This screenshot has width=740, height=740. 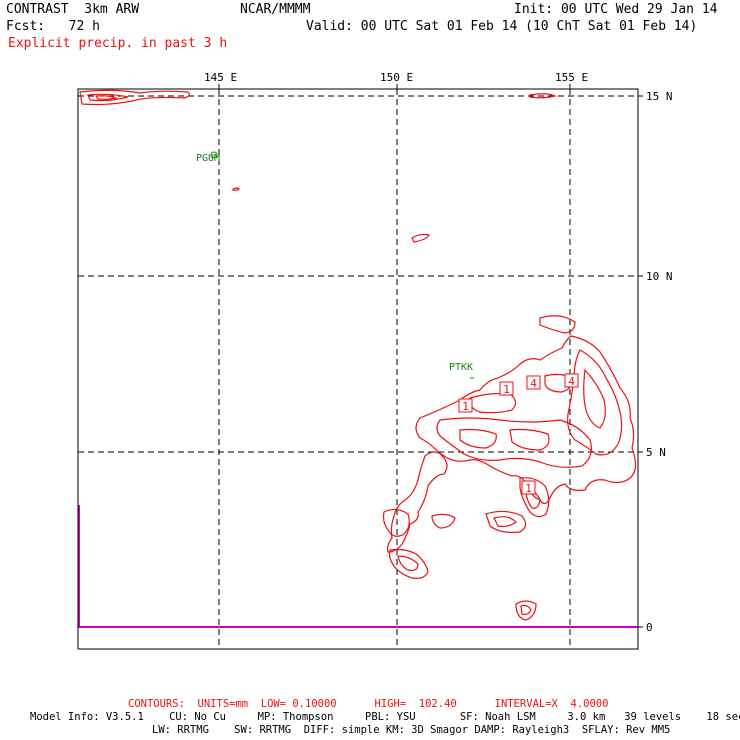 I want to click on contour-blob-b2, so click(x=505, y=522).